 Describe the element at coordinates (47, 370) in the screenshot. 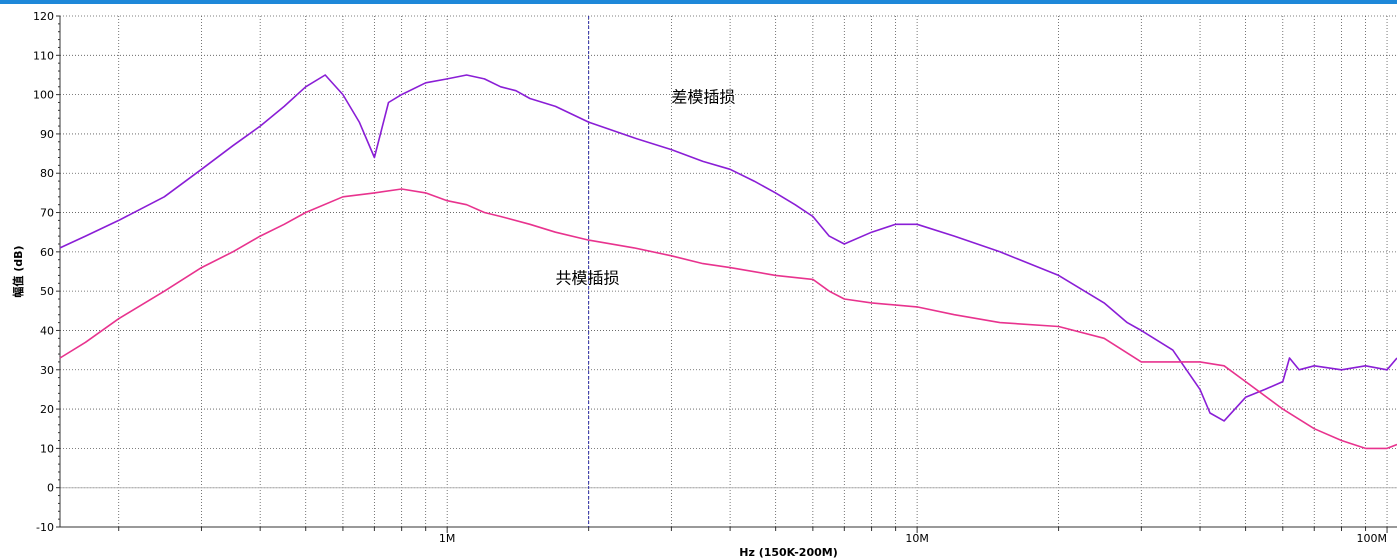

I see `y-tick-label: 30` at that location.